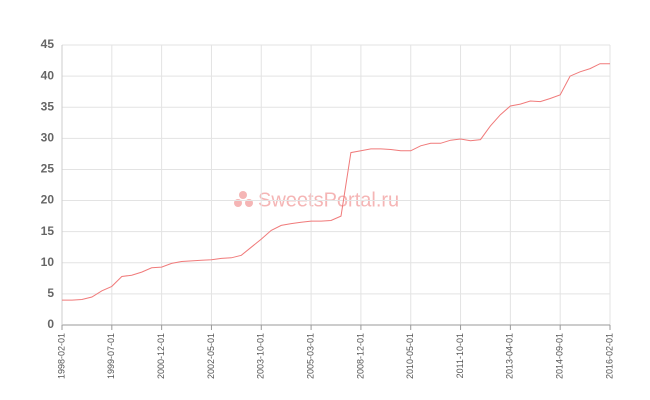 This screenshot has height=400, width=650. I want to click on x-tick-label: 2000-12-01, so click(161, 356).